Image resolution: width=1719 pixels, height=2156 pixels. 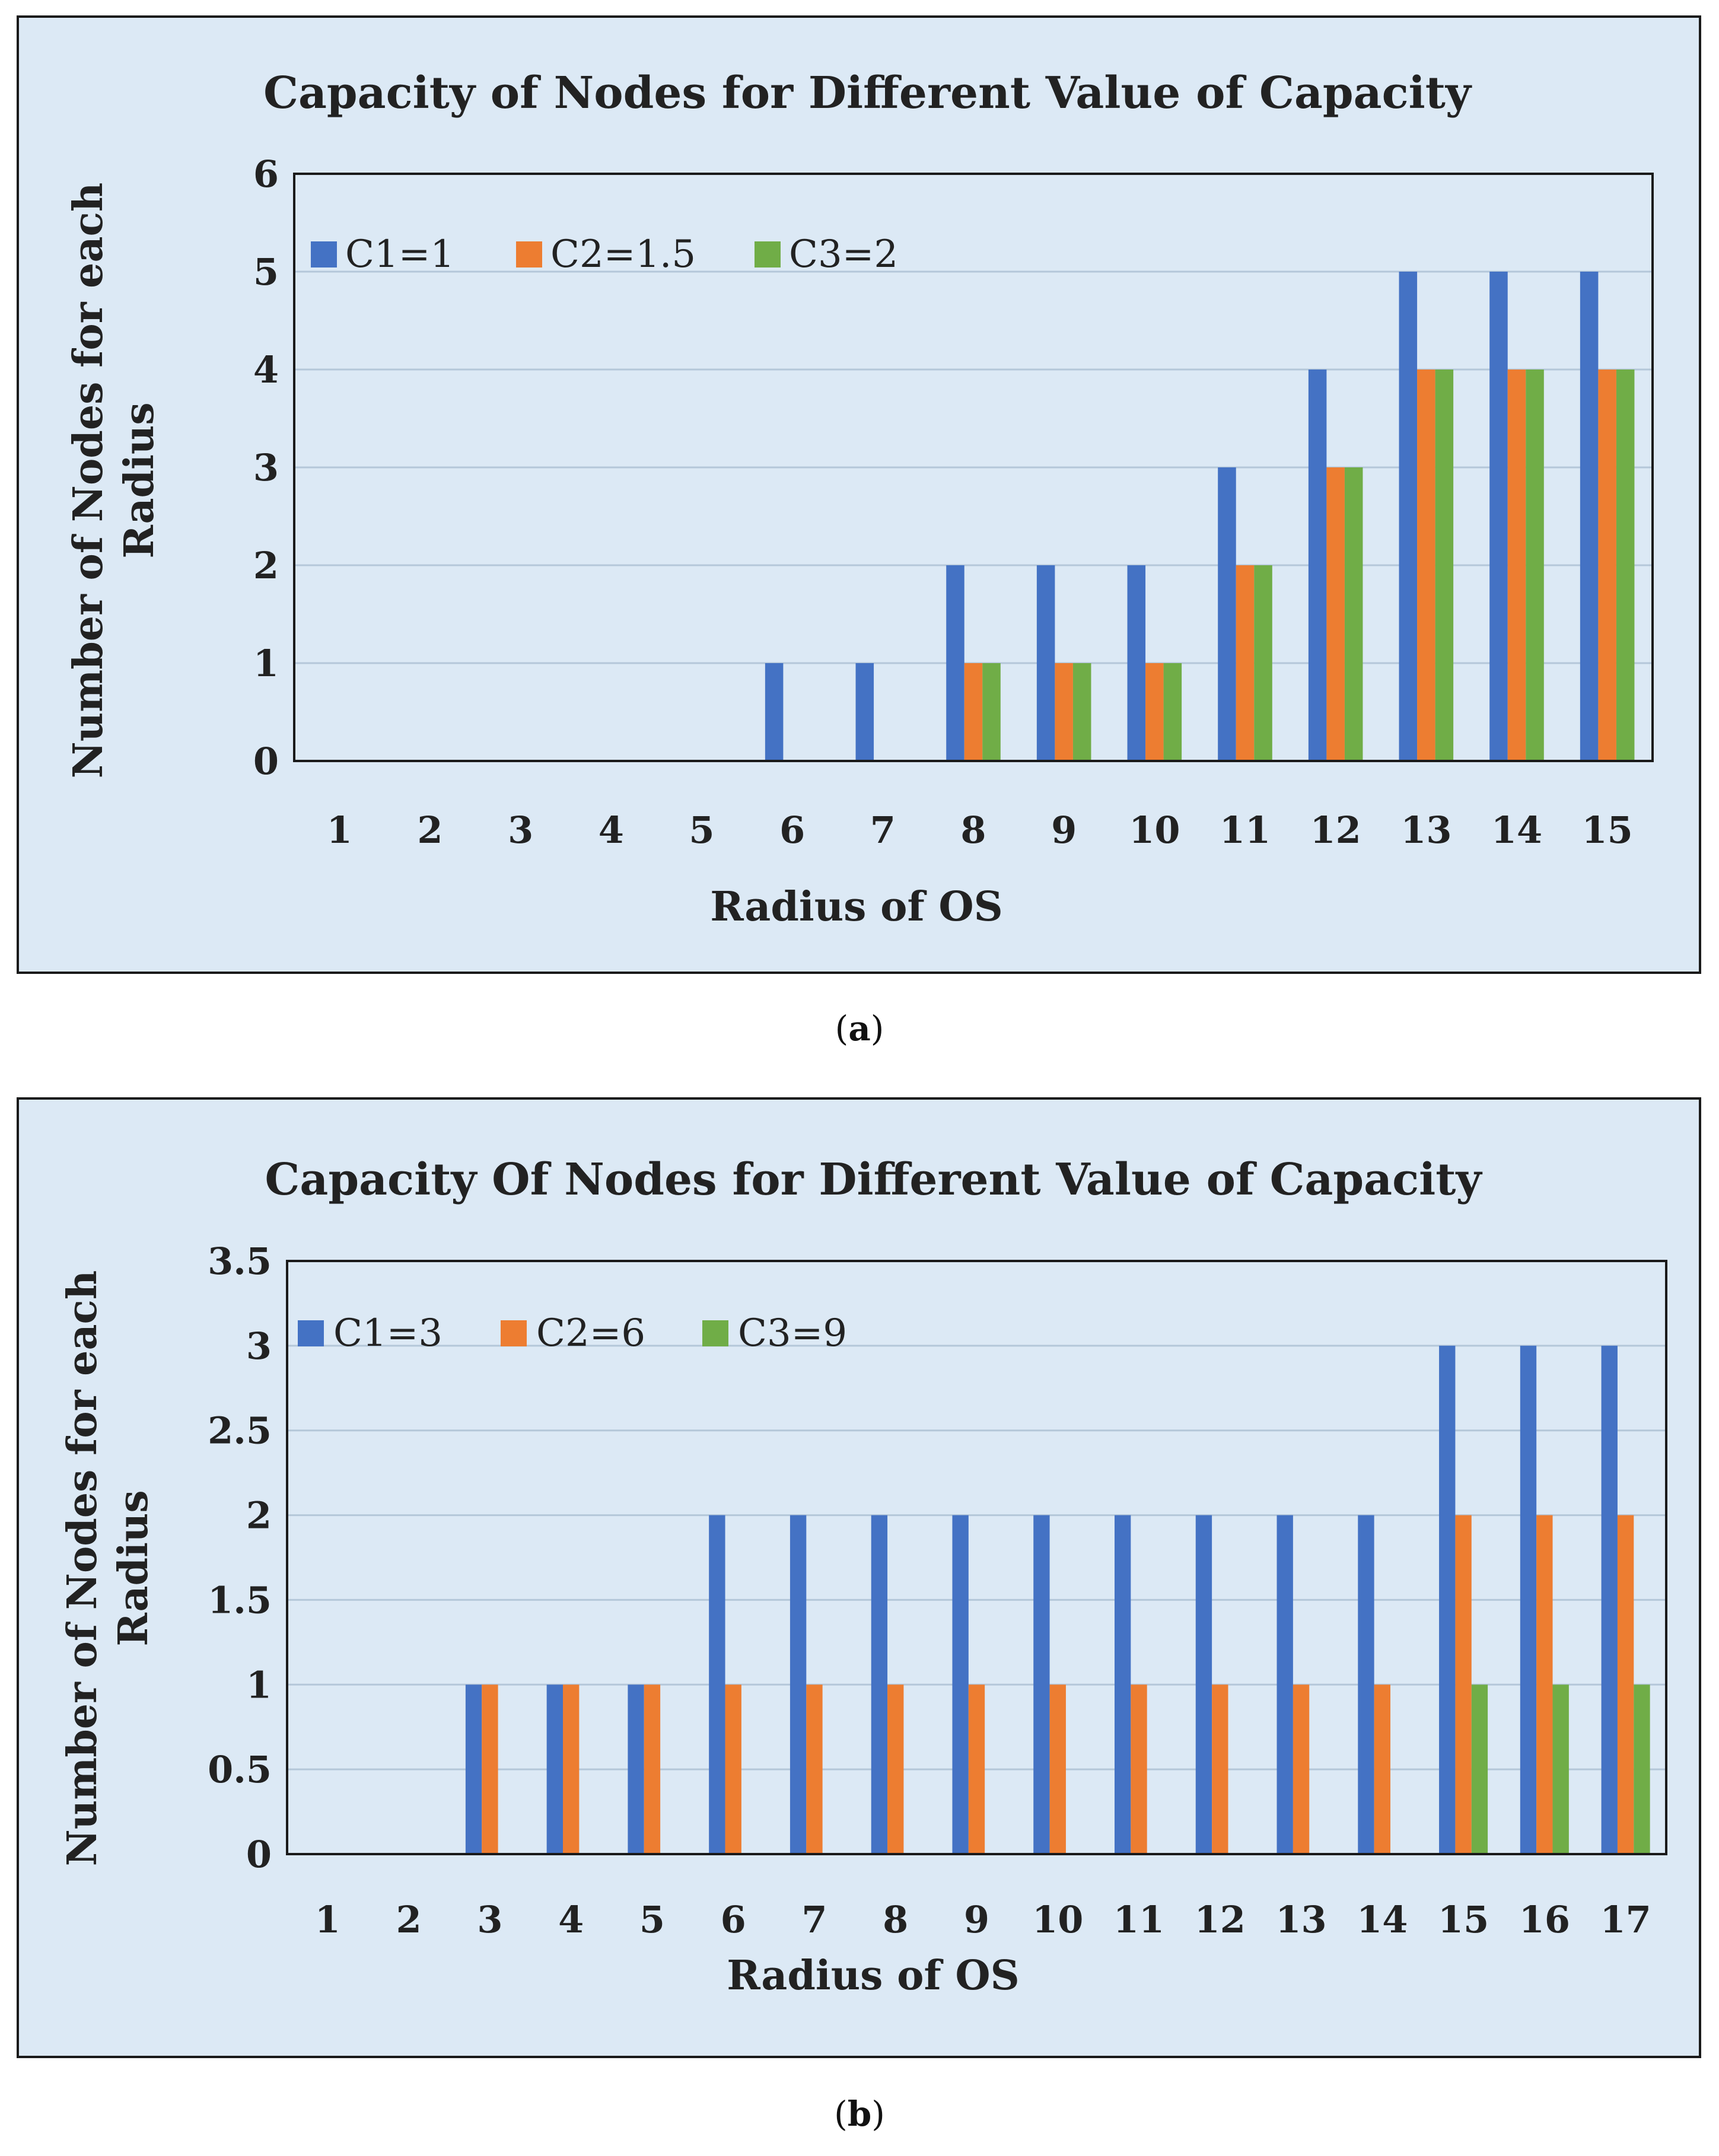 What do you see at coordinates (571, 1769) in the screenshot?
I see `bar-C2=6-r4` at bounding box center [571, 1769].